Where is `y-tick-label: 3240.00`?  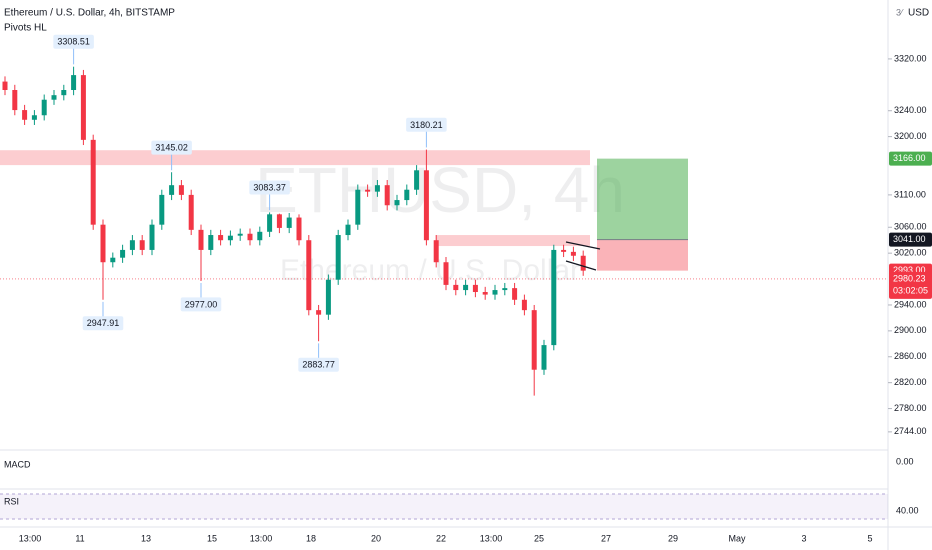
y-tick-label: 3240.00 is located at coordinates (910, 110).